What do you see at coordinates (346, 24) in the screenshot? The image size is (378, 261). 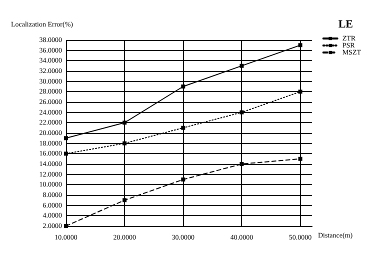 I see `text: LE` at bounding box center [346, 24].